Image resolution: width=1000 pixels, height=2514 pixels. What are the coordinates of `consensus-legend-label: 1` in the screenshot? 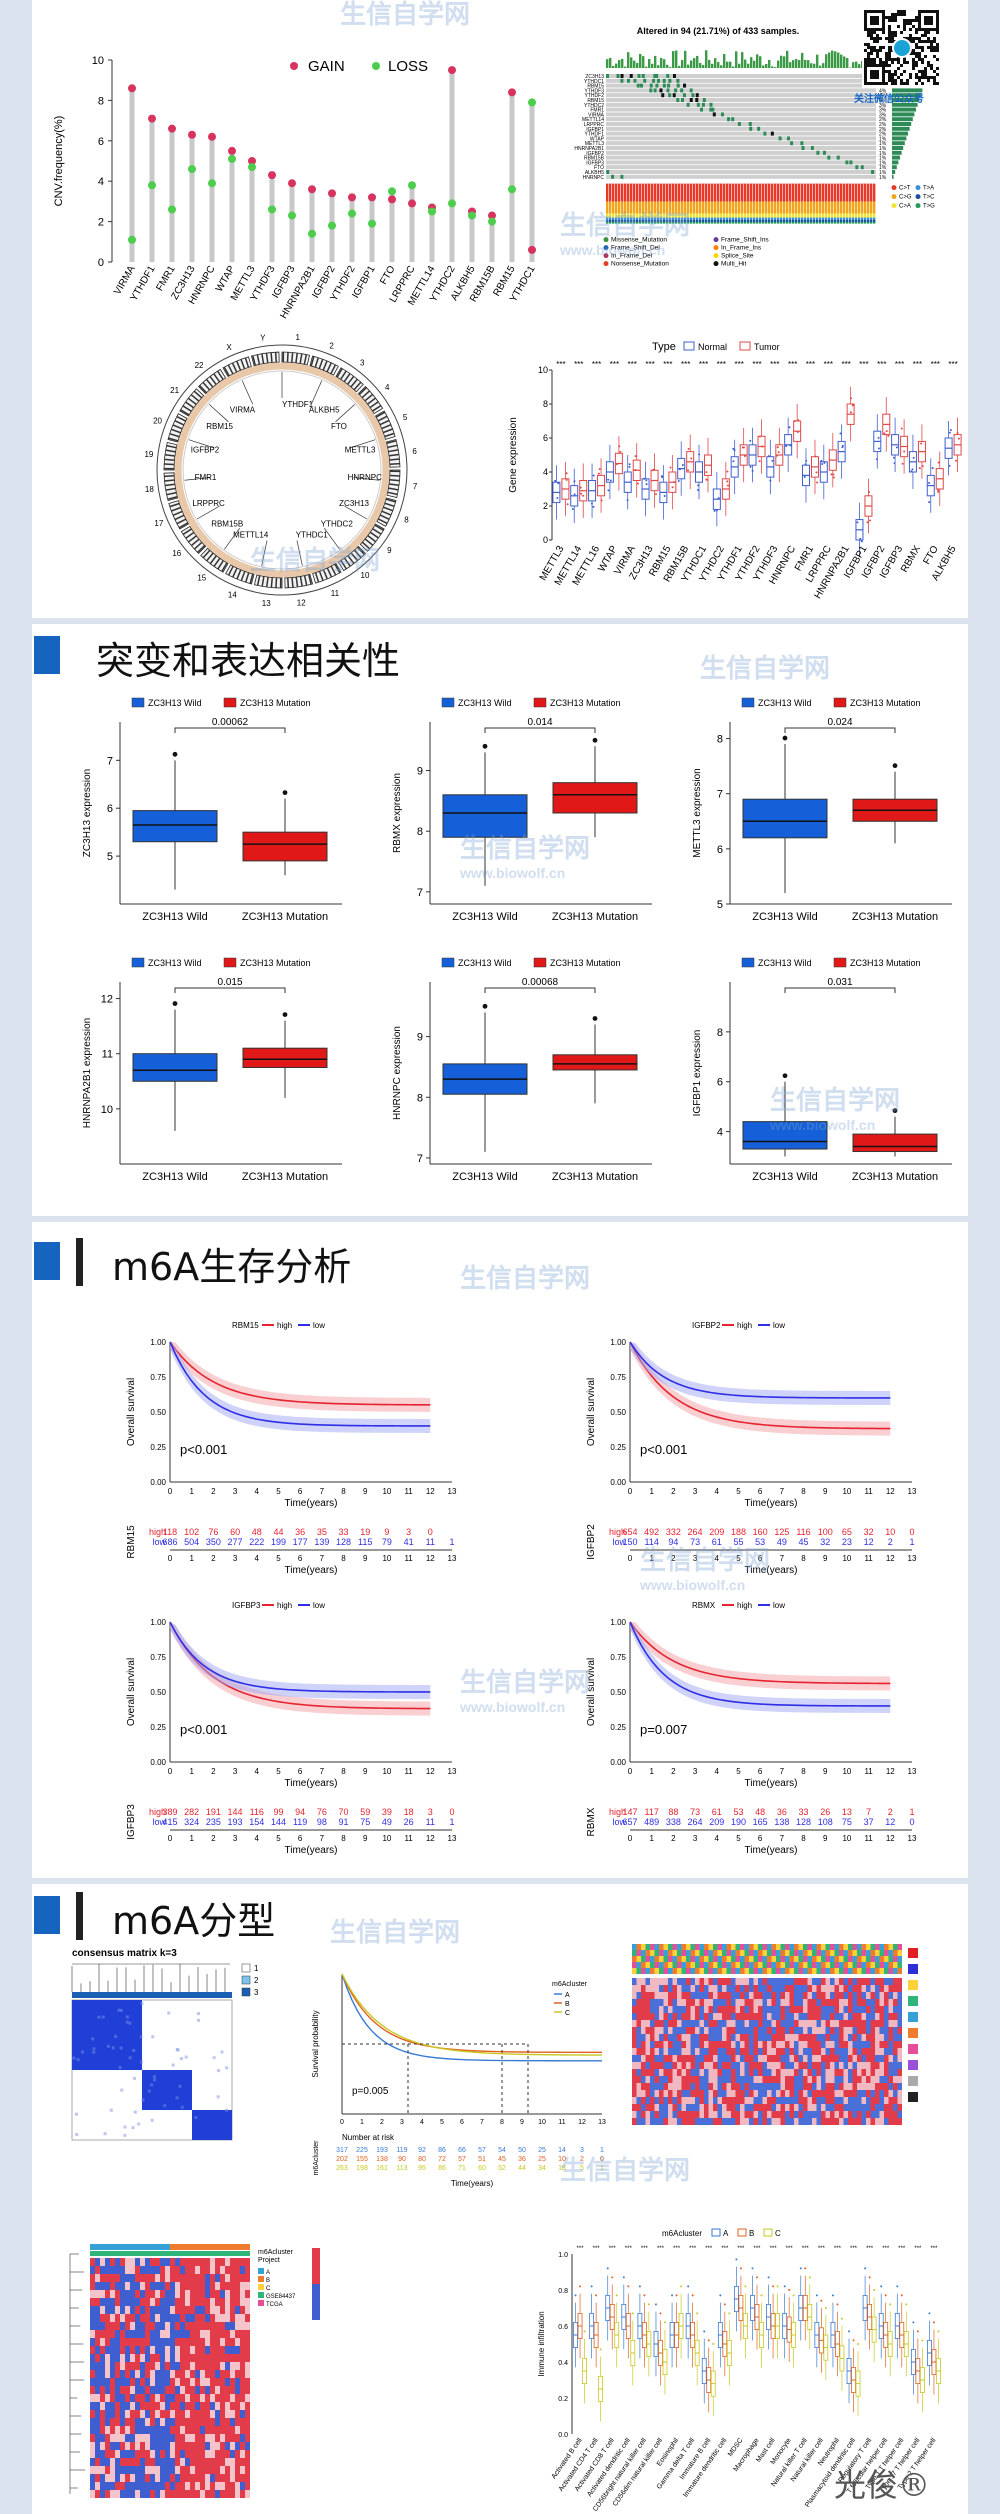 It's located at (256, 1968).